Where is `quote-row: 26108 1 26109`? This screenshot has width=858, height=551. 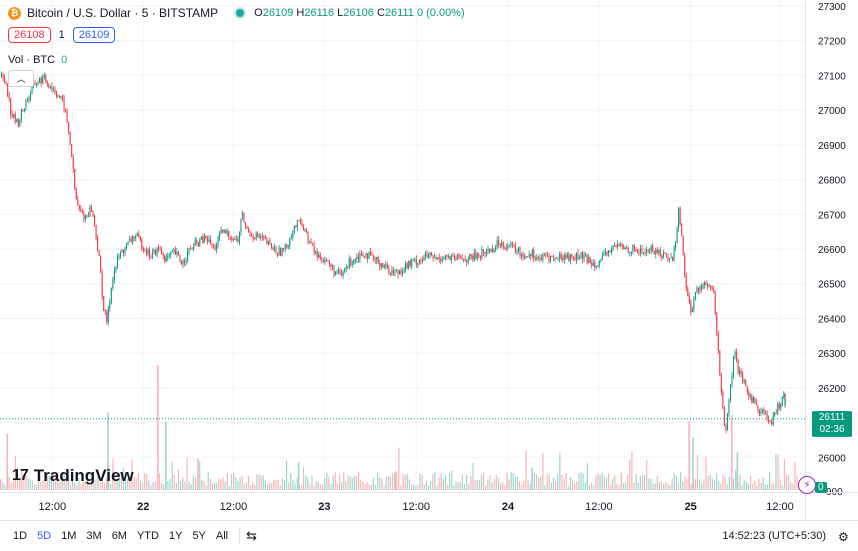
quote-row: 26108 1 26109 is located at coordinates (62, 35).